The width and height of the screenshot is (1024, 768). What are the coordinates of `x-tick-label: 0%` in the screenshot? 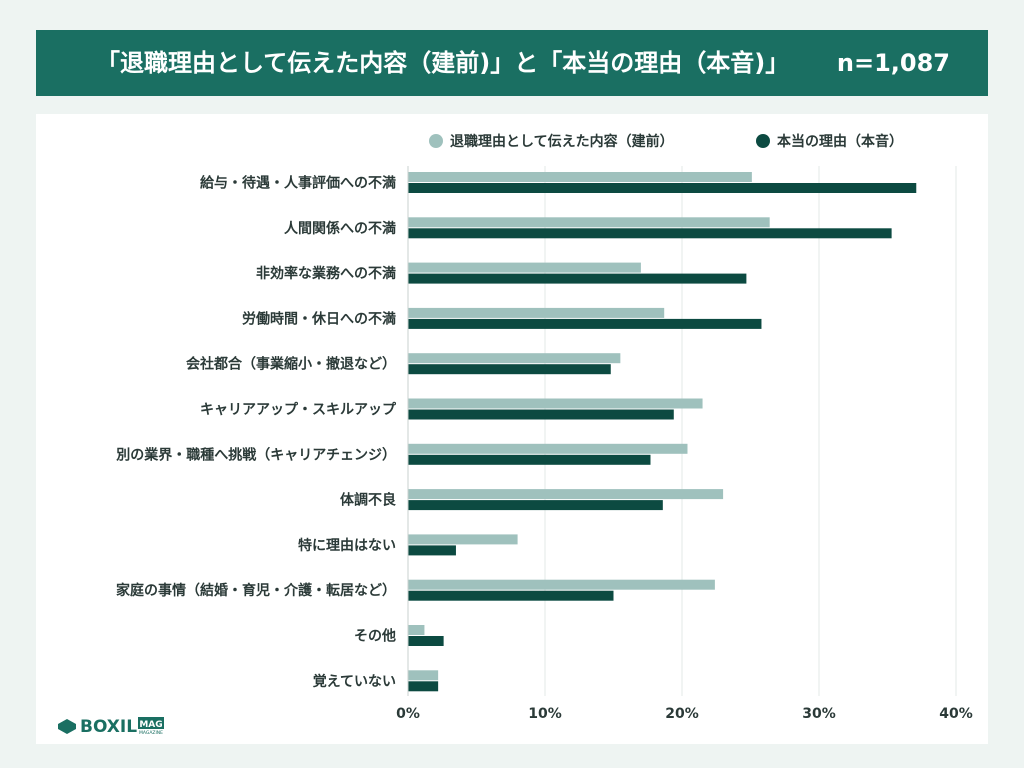 It's located at (408, 714).